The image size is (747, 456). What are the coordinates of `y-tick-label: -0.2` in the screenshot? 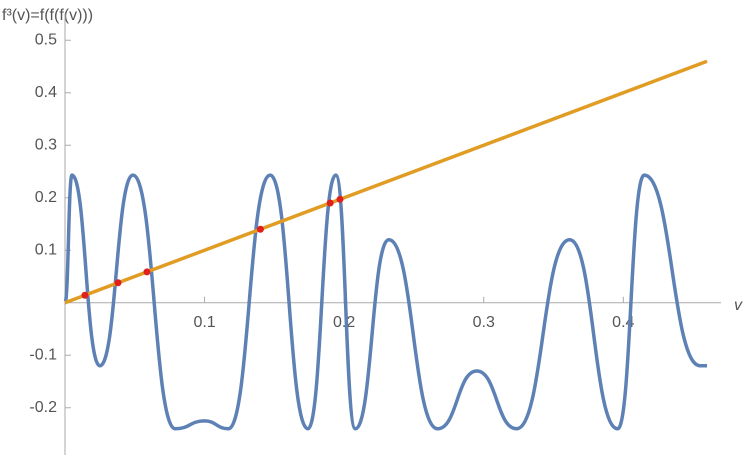 It's located at (43, 407).